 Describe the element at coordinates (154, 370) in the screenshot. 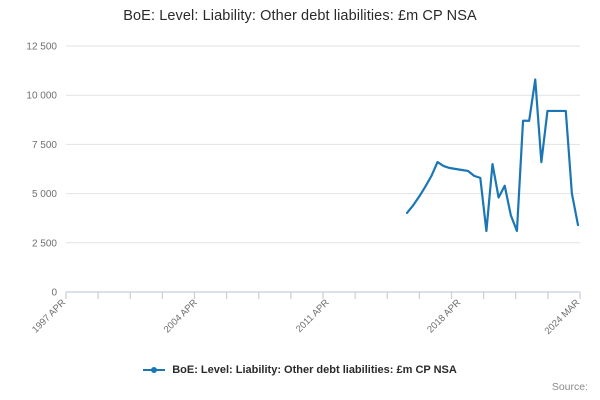

I see `legend-line-marker-icon` at that location.